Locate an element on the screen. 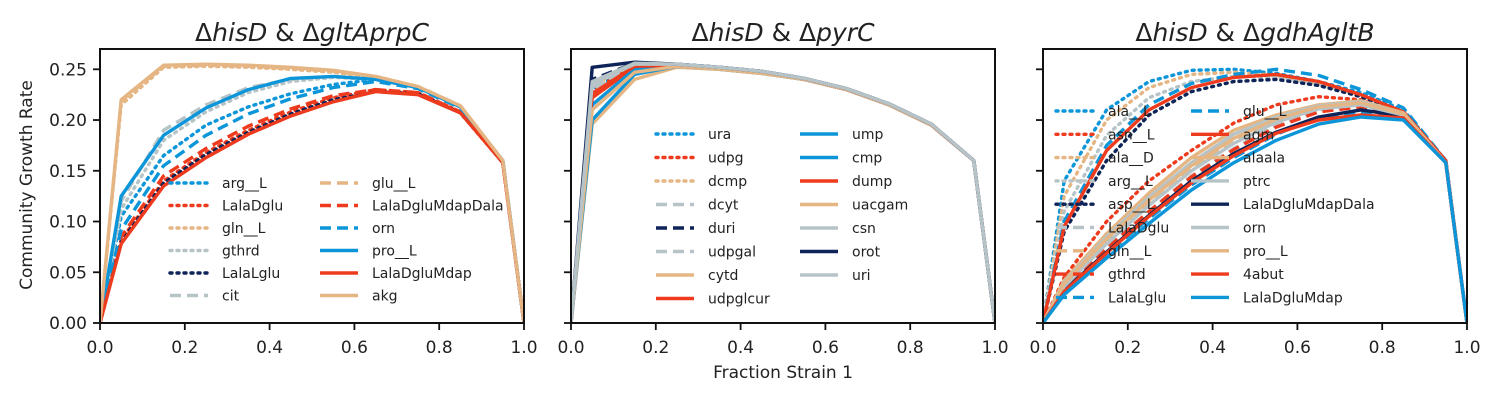  x-axis-label: Fraction Strain 1 is located at coordinates (783, 373).